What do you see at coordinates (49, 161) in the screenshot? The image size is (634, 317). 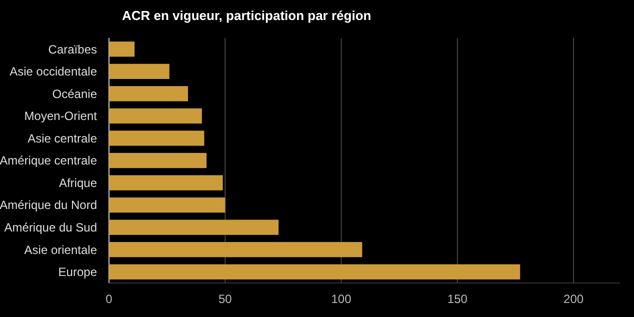 I see `y-tick-label: Amérique centrale` at bounding box center [49, 161].